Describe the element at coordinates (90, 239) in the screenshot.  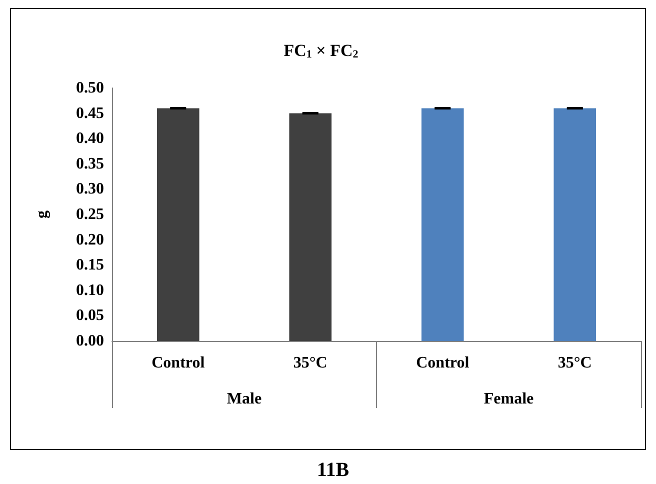
I see `y-tick-label: 0.20` at that location.